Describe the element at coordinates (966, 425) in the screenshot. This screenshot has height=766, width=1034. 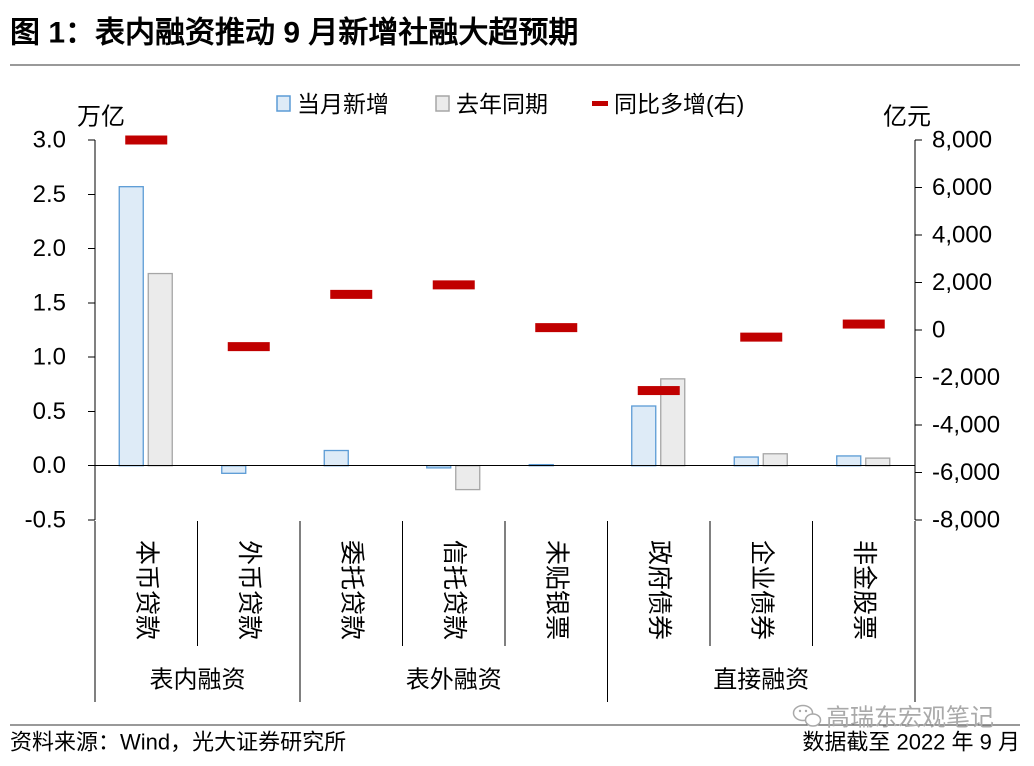
I see `right-axis-tick-label: -4,000` at that location.